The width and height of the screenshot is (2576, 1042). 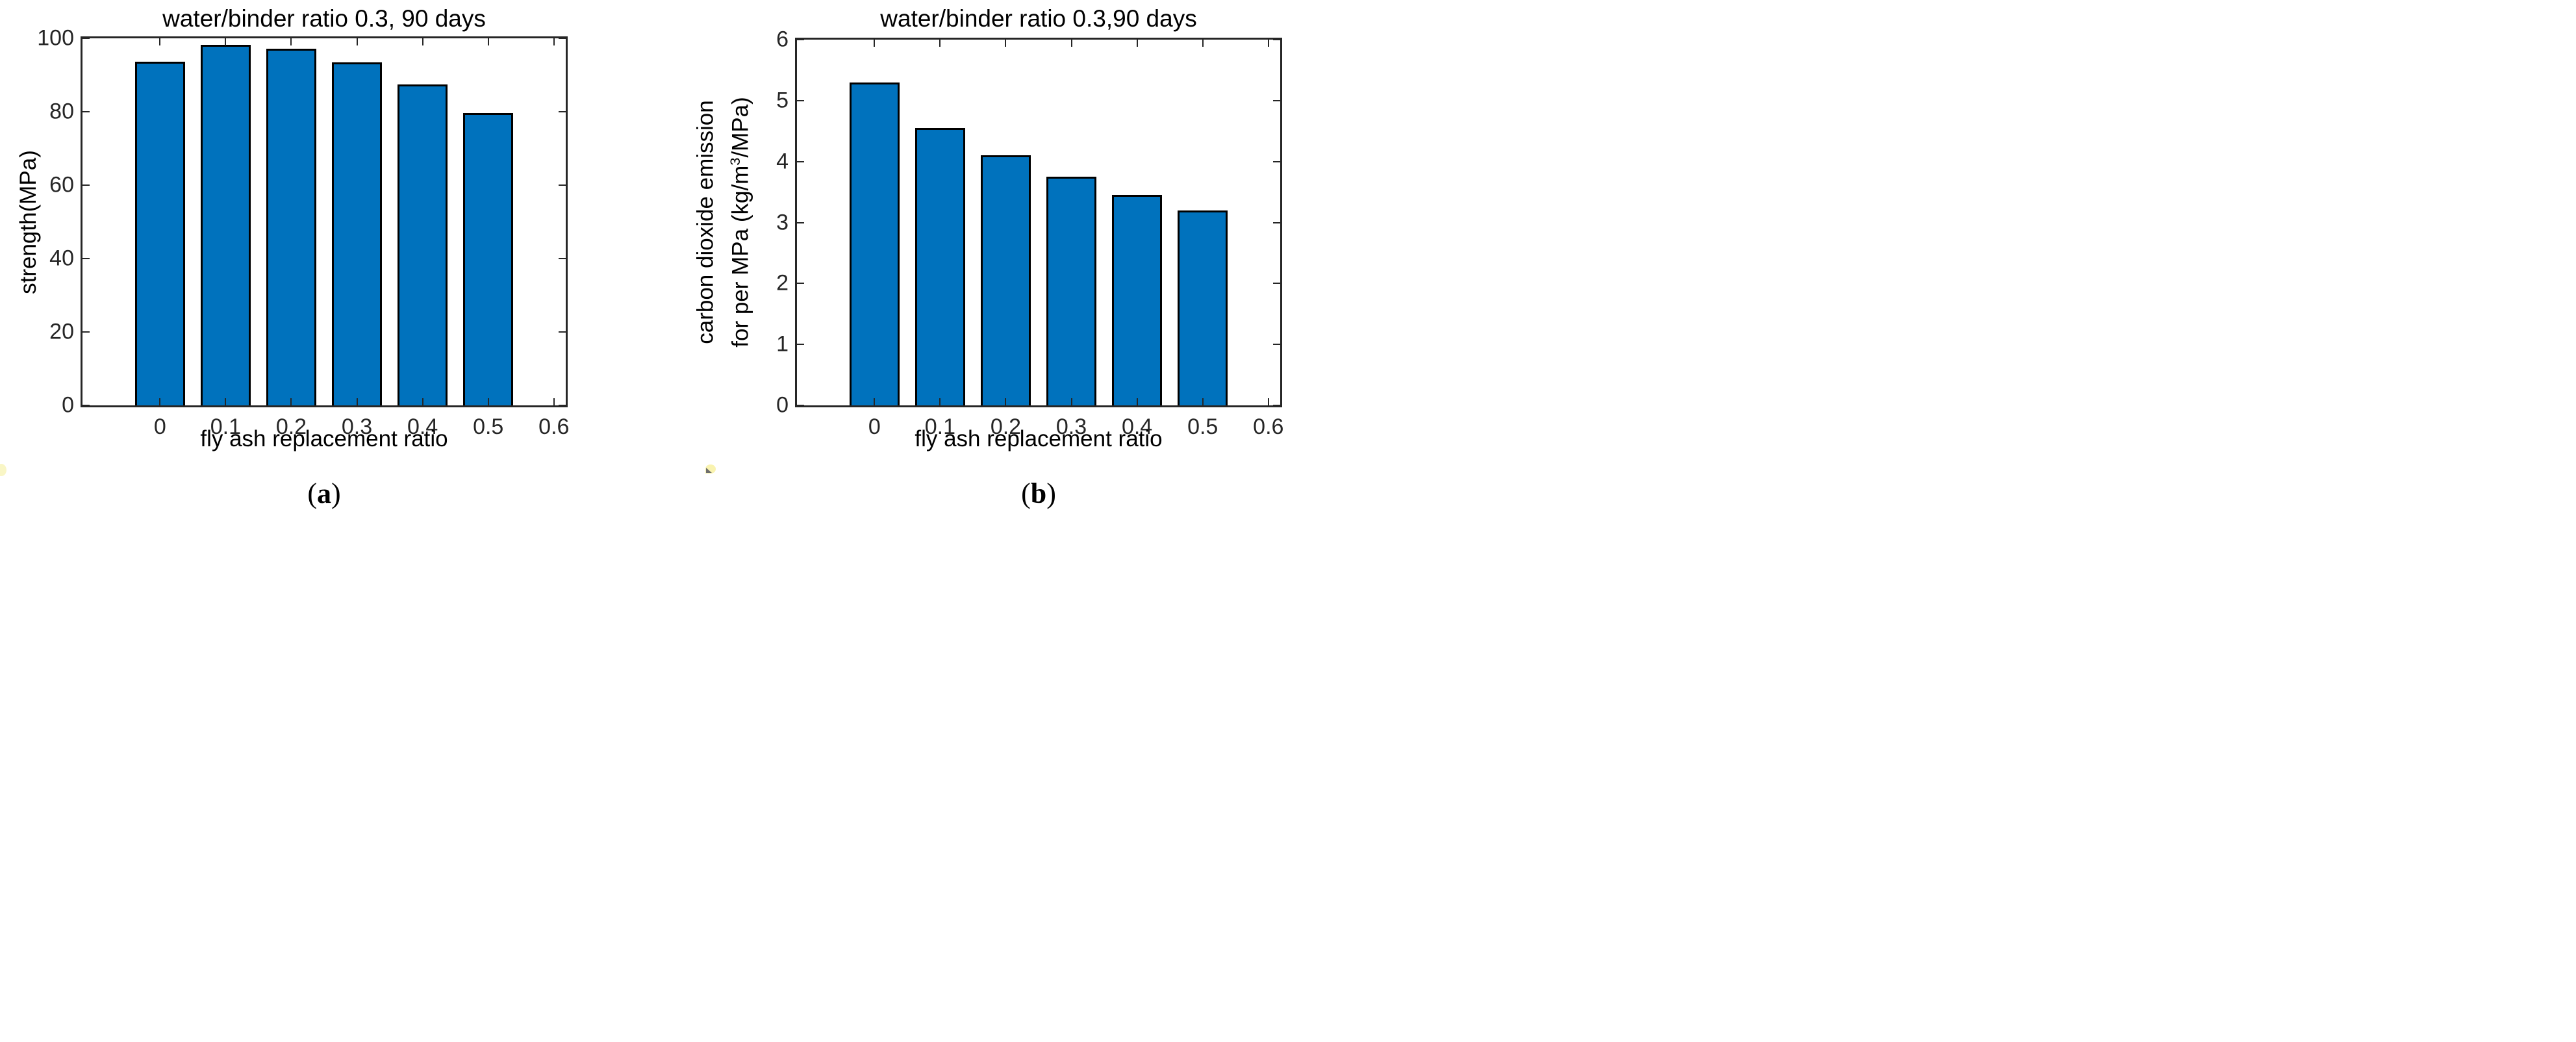 What do you see at coordinates (61, 184) in the screenshot?
I see `y-tick-label: 60` at bounding box center [61, 184].